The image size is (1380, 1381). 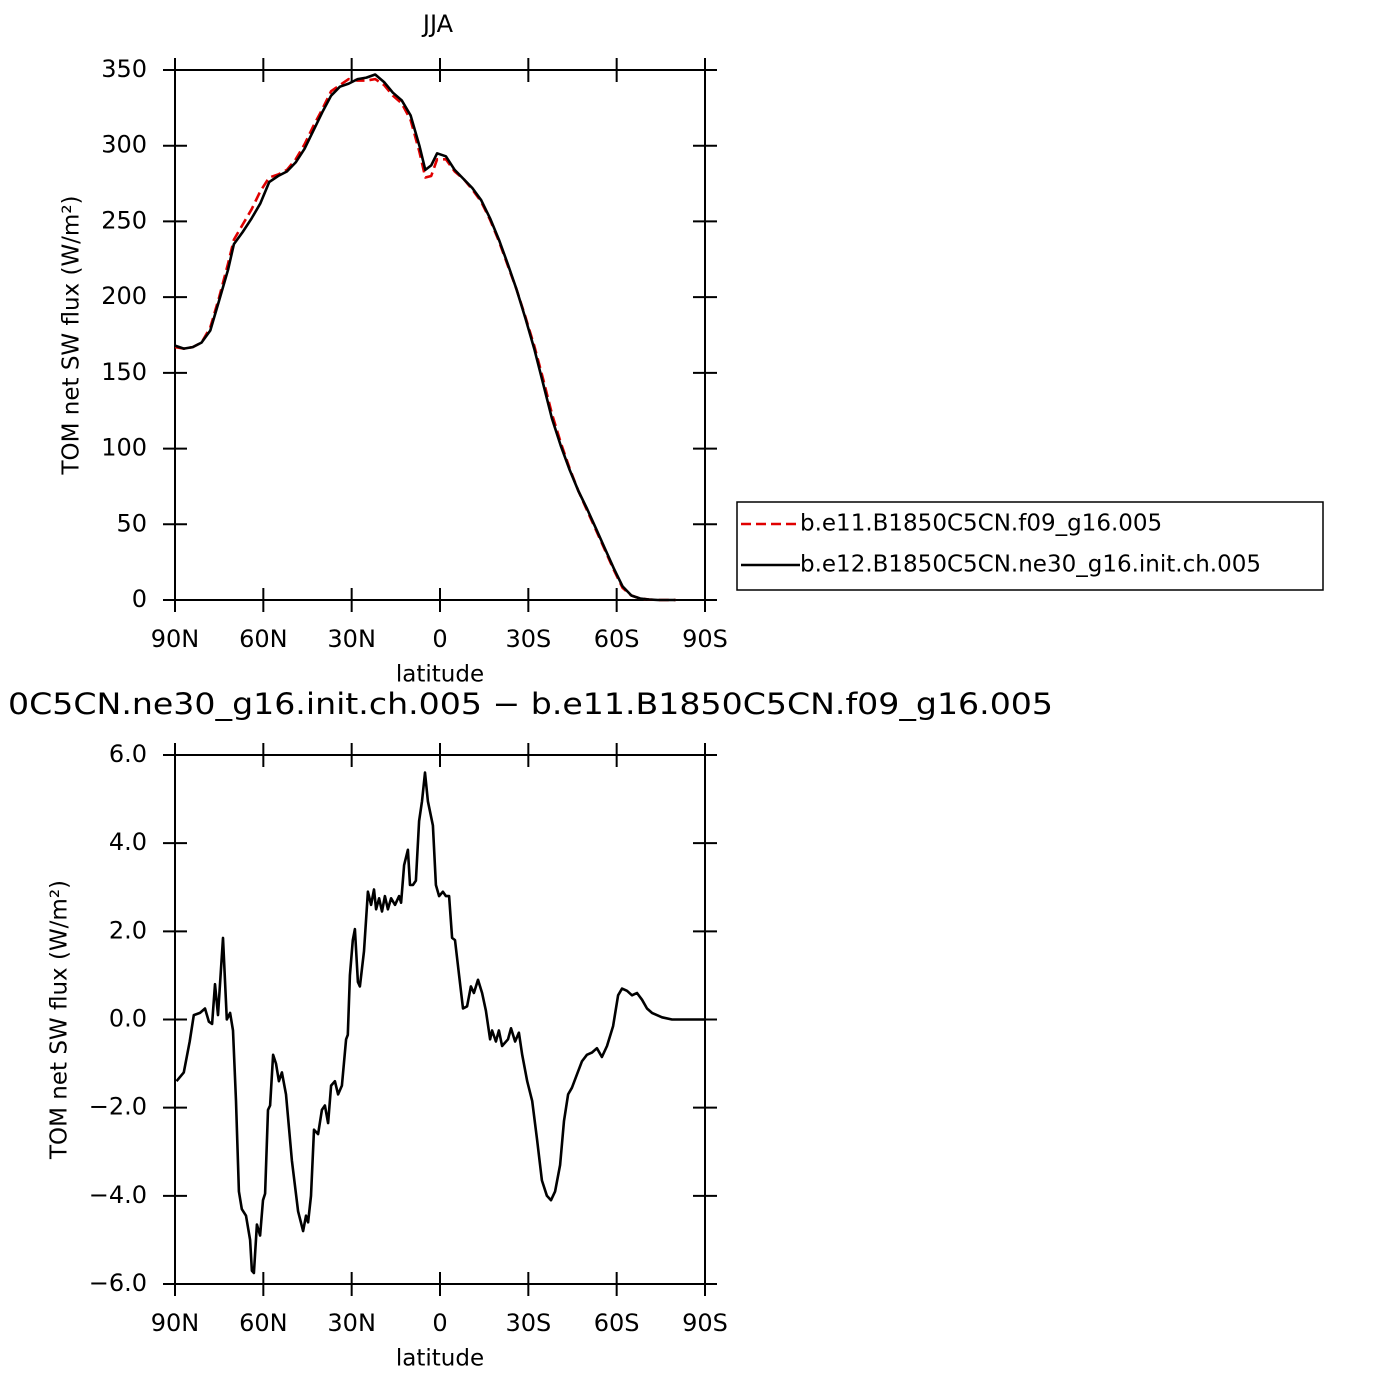 What do you see at coordinates (128, 842) in the screenshot?
I see `y-tick-label: 4.0` at bounding box center [128, 842].